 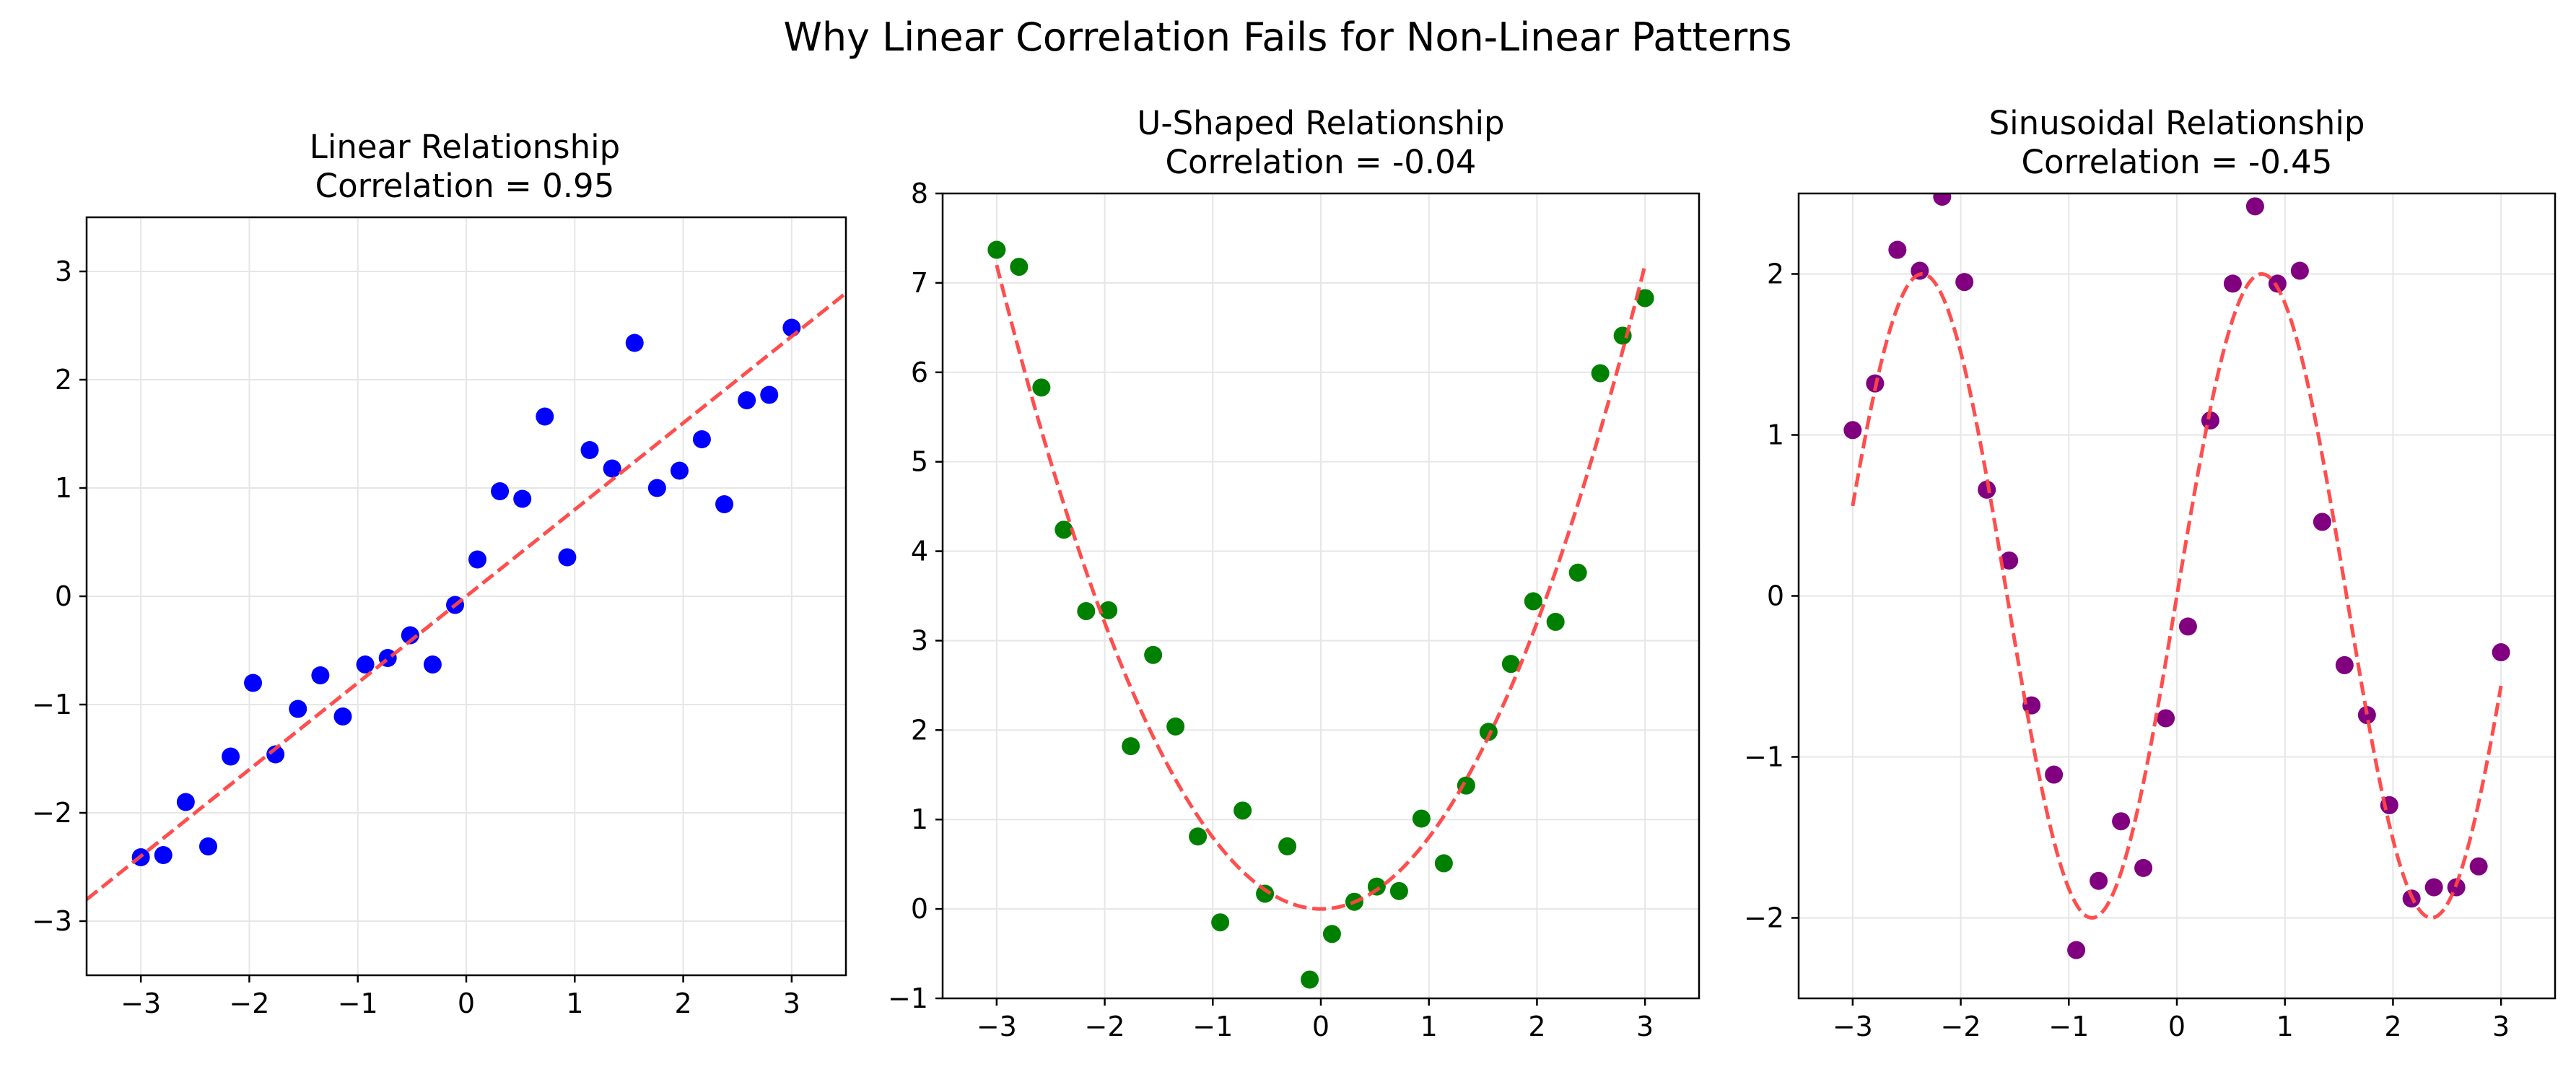 What do you see at coordinates (919, 462) in the screenshot?
I see `y-tick-label: 5` at bounding box center [919, 462].